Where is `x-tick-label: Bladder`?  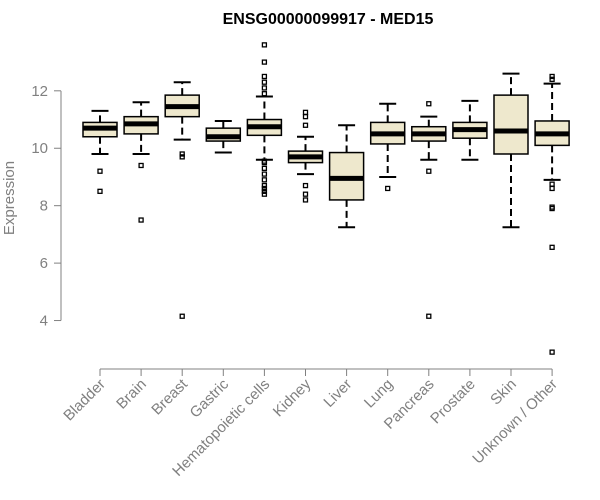 x-tick-label: Bladder is located at coordinates (84, 400).